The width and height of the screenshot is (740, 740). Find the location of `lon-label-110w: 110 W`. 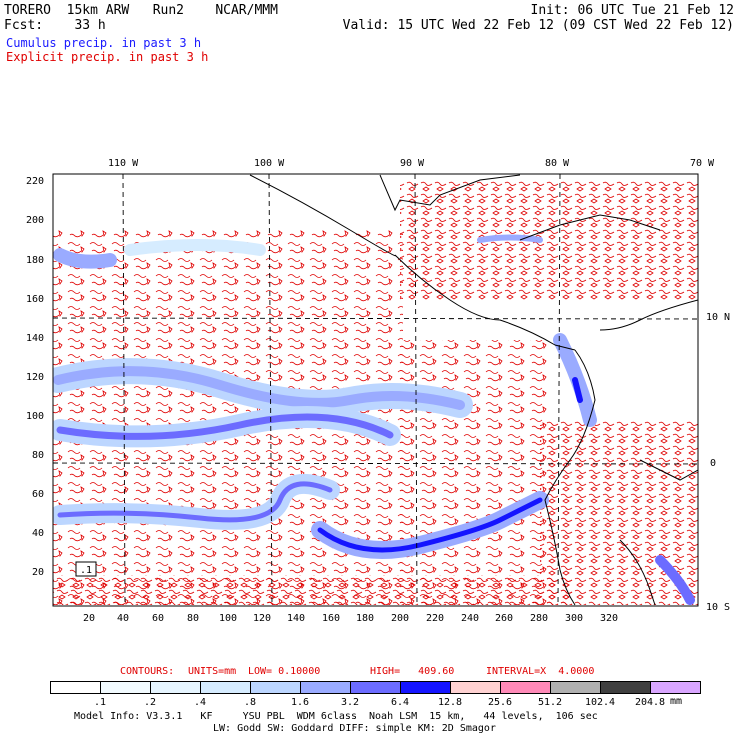

lon-label-110w: 110 W is located at coordinates (123, 163).